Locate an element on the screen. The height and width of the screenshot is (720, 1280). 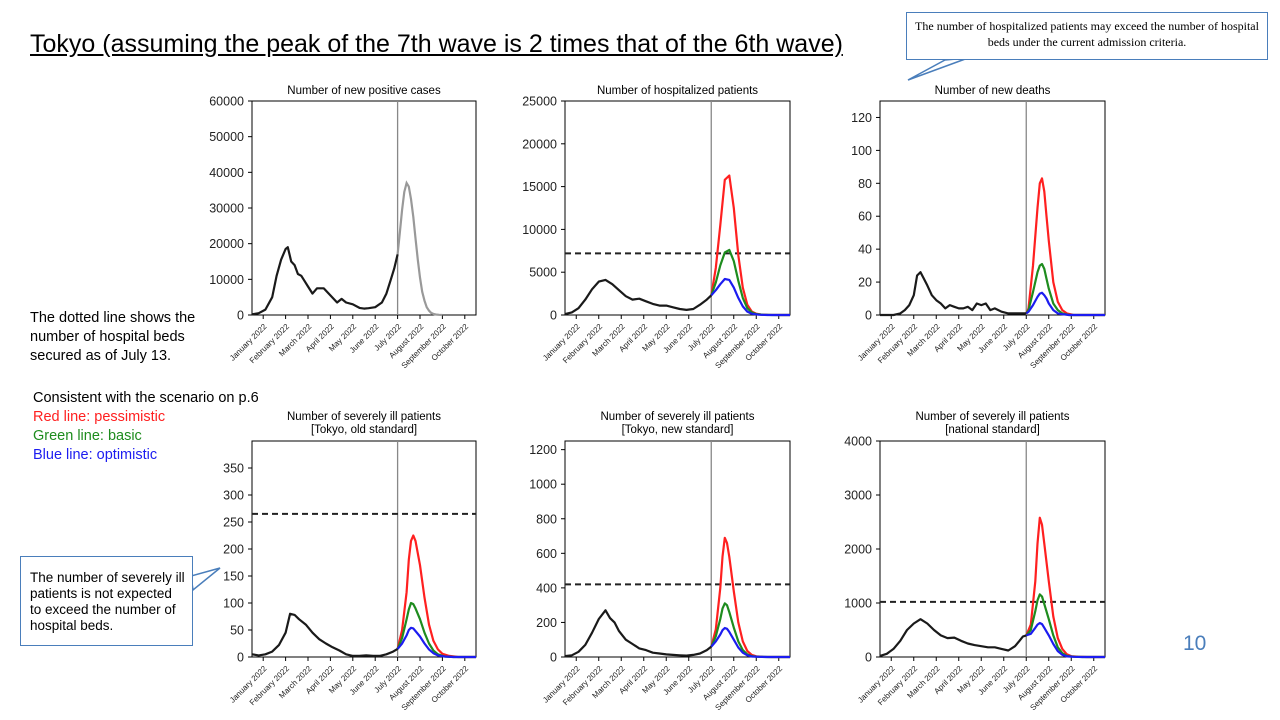
y-tick-label: 50 is located at coordinates (237, 631).